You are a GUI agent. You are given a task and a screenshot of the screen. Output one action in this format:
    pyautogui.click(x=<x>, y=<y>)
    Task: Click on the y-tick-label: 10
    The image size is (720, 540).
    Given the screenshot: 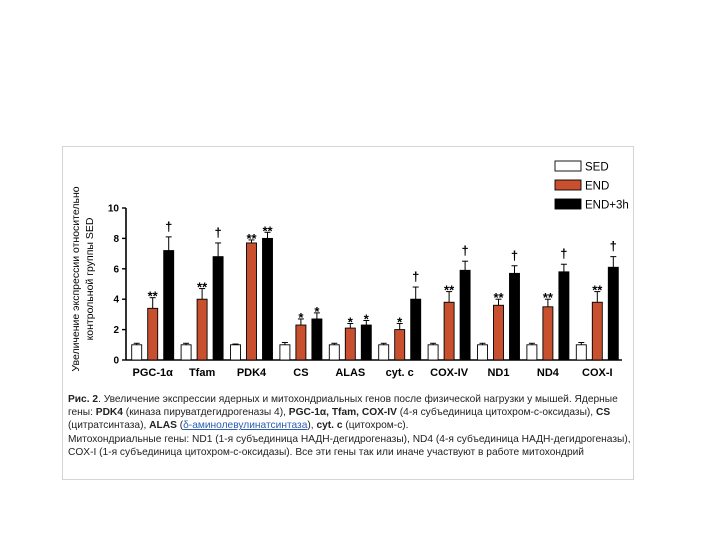 What is the action you would take?
    pyautogui.click(x=114, y=209)
    